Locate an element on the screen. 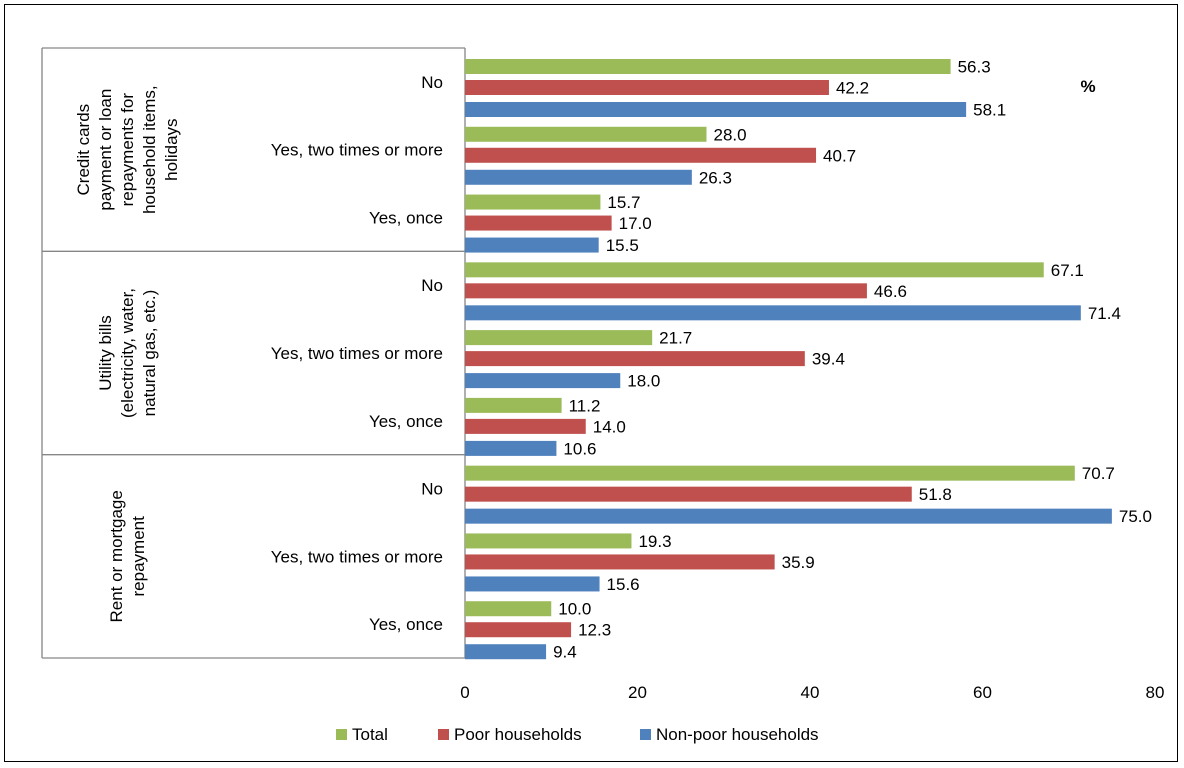 The width and height of the screenshot is (1184, 768). x-tick-label: 60 is located at coordinates (982, 692).